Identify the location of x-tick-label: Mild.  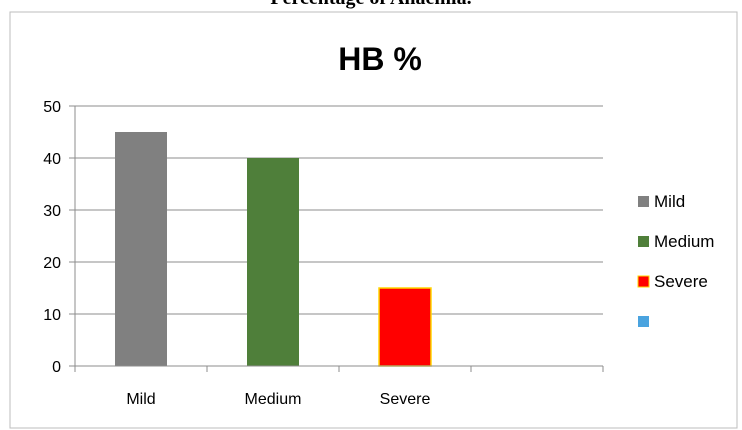
(140, 399).